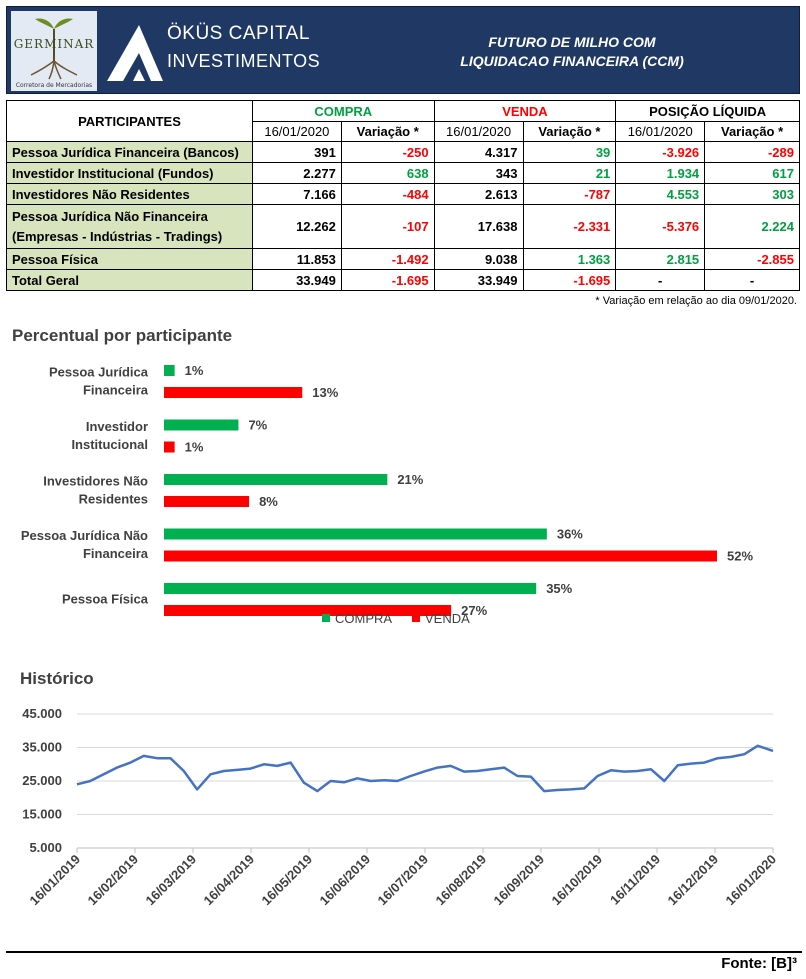 This screenshot has height=979, width=806. I want to click on col-pos-var: Variação *, so click(752, 131).